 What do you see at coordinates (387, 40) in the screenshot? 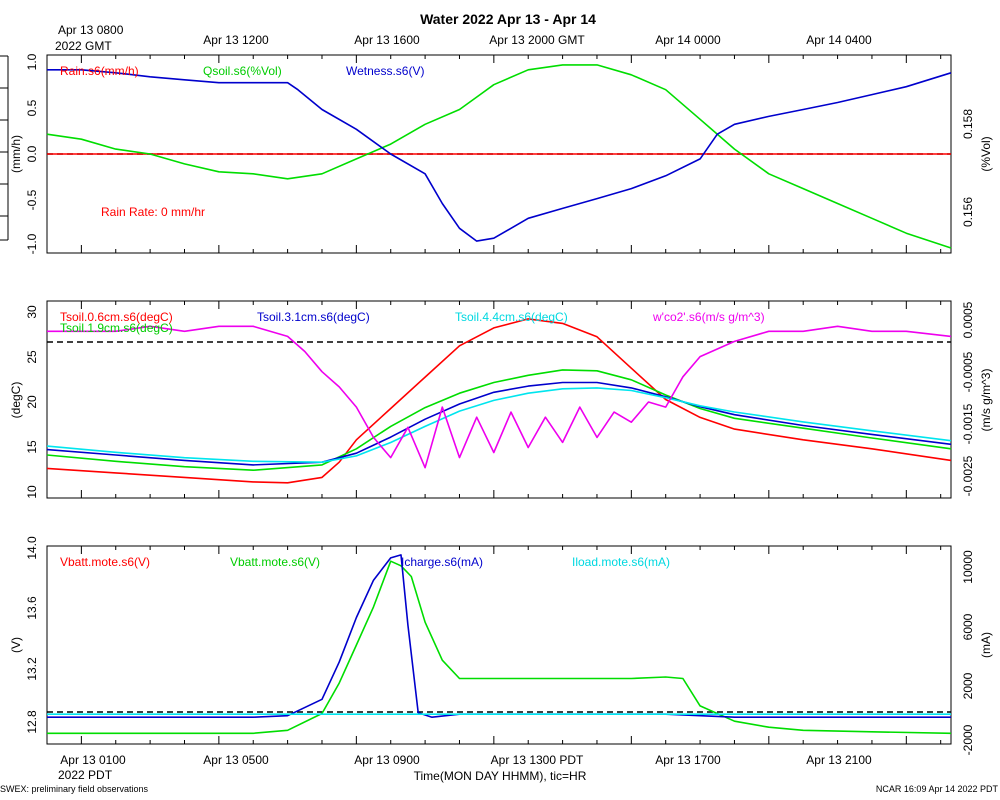
I see `top-axis-label: Apr 13 1600` at bounding box center [387, 40].